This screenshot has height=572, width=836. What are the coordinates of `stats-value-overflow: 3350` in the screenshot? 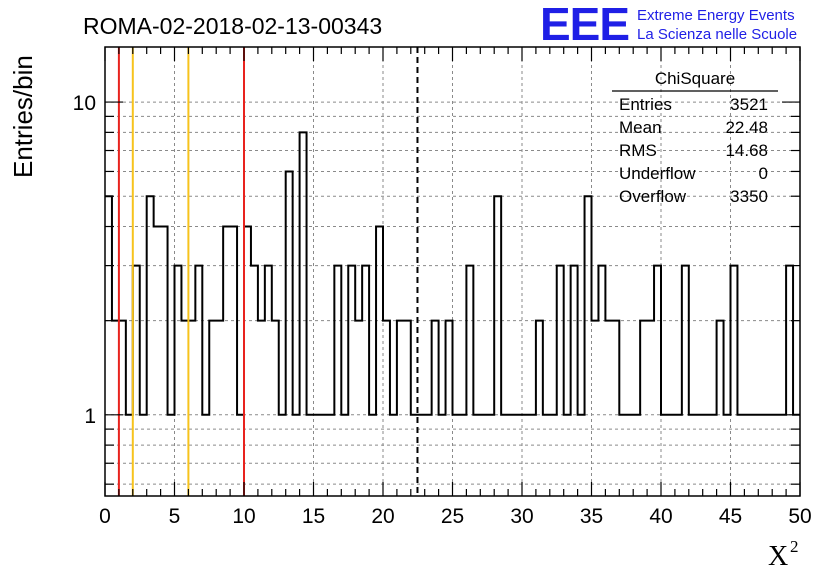 It's located at (749, 196).